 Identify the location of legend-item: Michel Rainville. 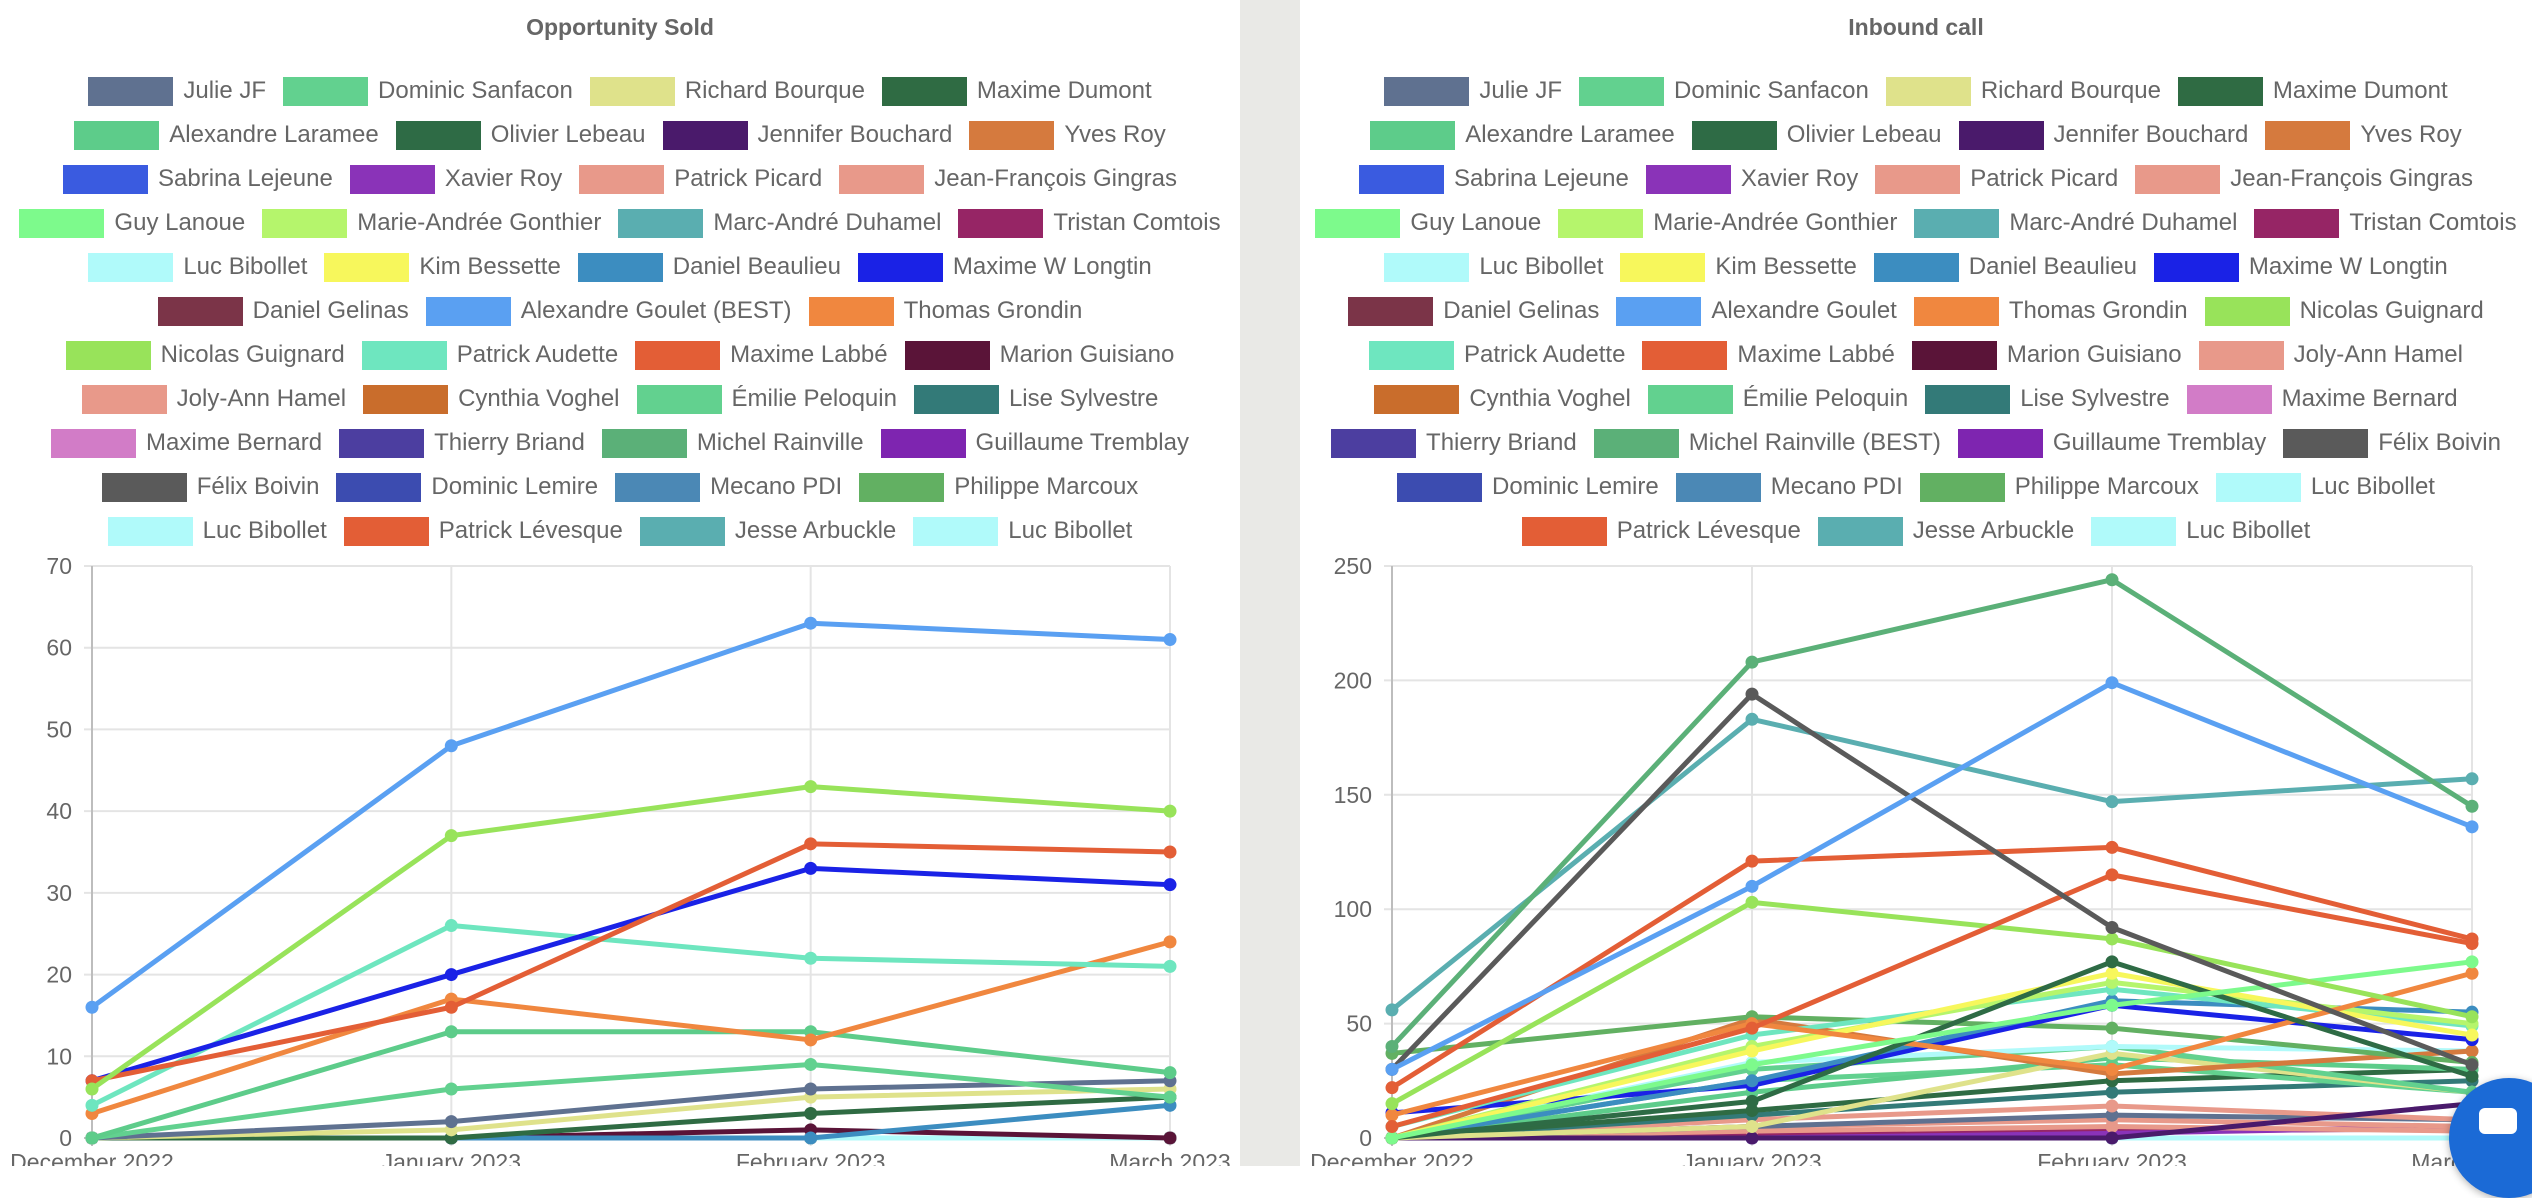
(732, 443).